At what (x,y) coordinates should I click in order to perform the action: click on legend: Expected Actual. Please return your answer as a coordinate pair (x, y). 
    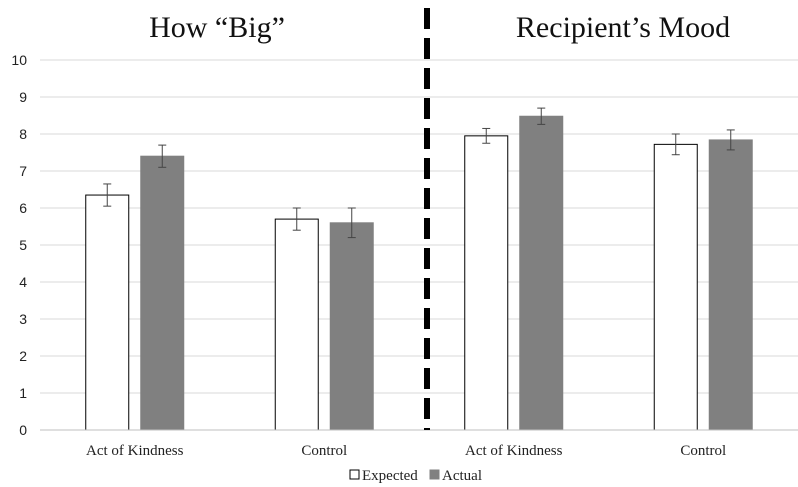
    Looking at the image, I should click on (415, 476).